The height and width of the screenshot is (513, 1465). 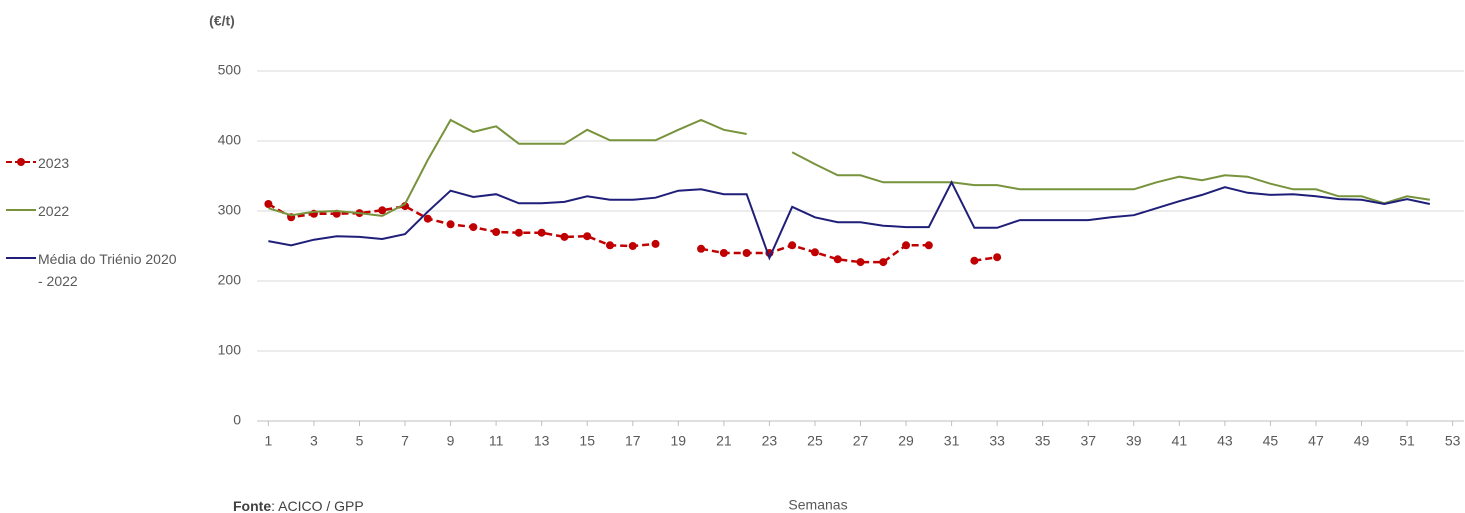 What do you see at coordinates (1180, 441) in the screenshot?
I see `x-tick-label: 41` at bounding box center [1180, 441].